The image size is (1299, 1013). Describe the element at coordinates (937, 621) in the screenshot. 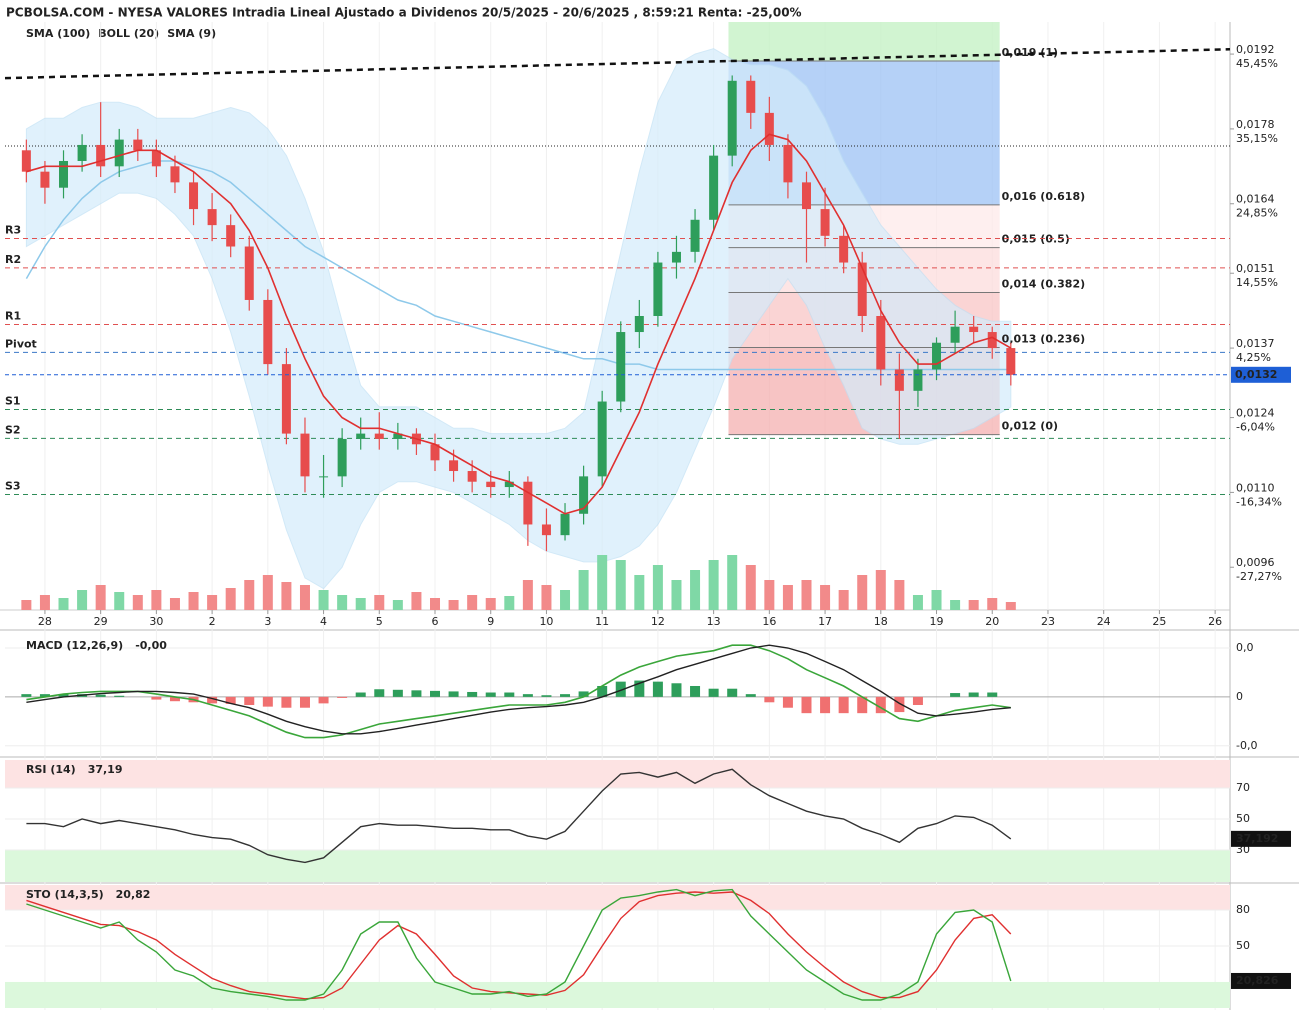

I see `x-tick-label: 19` at that location.